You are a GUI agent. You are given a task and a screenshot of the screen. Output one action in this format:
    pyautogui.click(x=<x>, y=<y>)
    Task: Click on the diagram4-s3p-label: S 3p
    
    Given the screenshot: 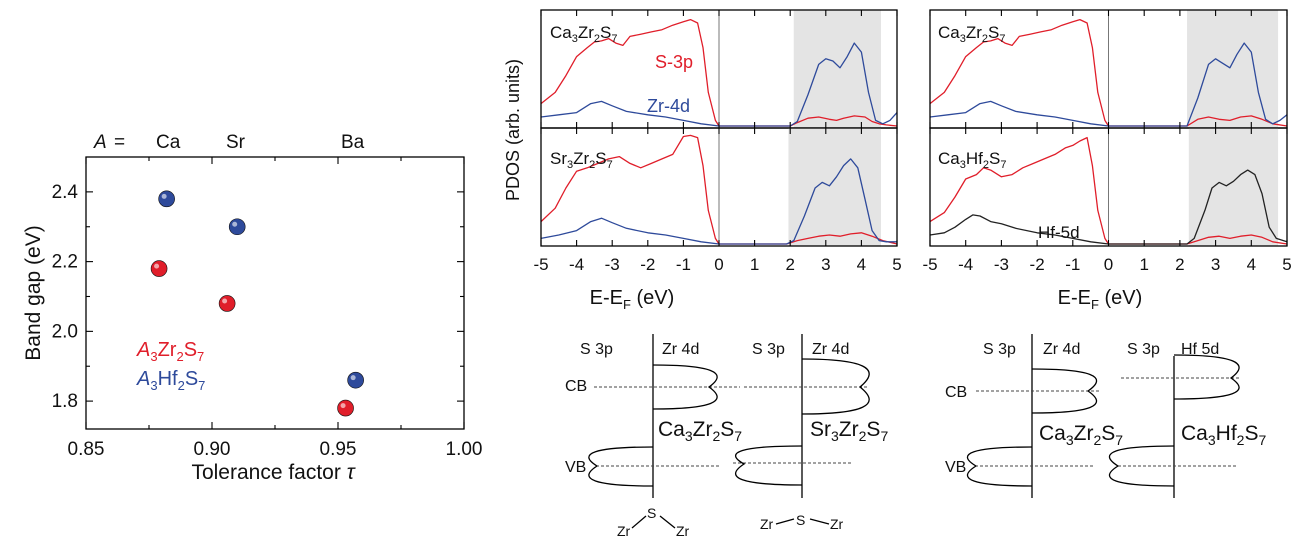 What is the action you would take?
    pyautogui.click(x=1143, y=349)
    